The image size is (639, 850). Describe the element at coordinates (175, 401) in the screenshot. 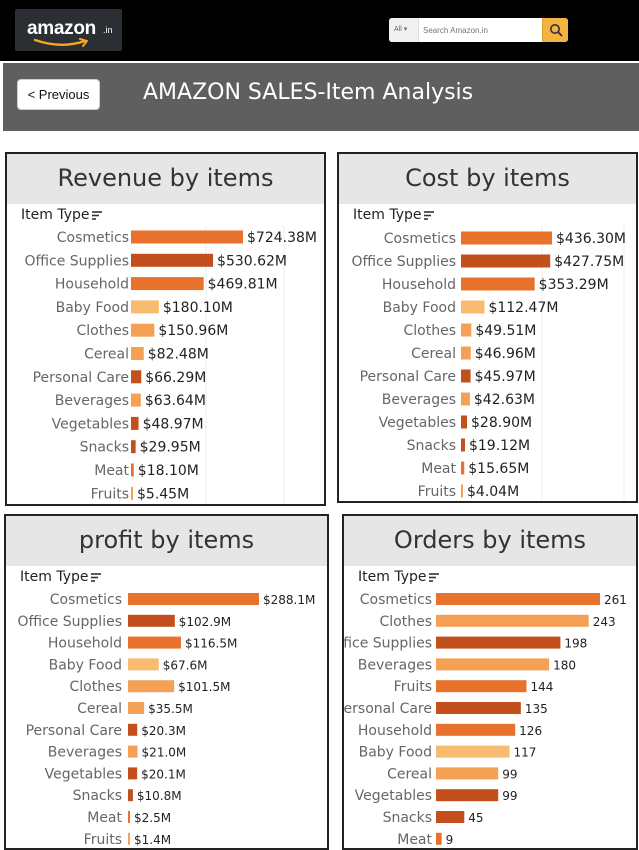

I see `data-label: $63.64M` at that location.